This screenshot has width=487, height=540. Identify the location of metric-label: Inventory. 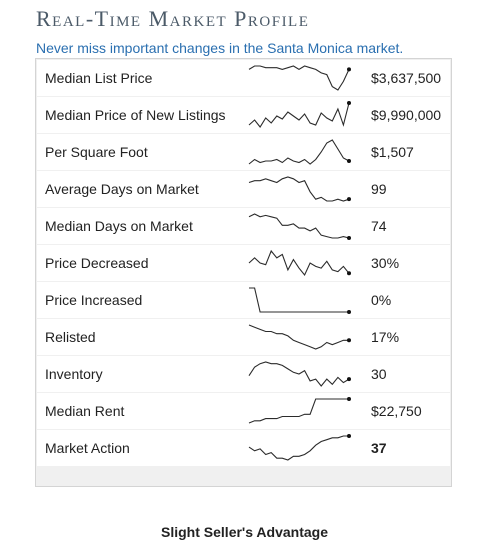
(74, 374).